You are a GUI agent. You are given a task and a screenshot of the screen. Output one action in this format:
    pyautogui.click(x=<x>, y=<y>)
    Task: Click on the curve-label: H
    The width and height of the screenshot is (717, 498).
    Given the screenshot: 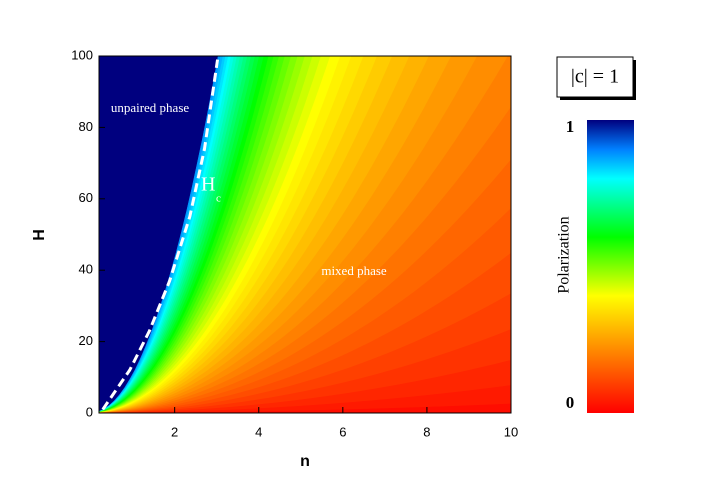 What is the action you would take?
    pyautogui.click(x=208, y=185)
    